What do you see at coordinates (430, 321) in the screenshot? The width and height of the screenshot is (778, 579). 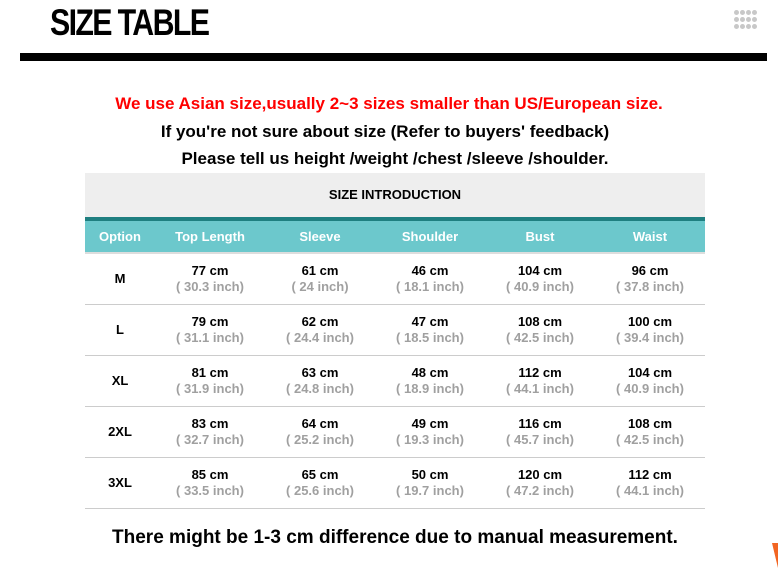 I see `cm-value: 47 cm` at bounding box center [430, 321].